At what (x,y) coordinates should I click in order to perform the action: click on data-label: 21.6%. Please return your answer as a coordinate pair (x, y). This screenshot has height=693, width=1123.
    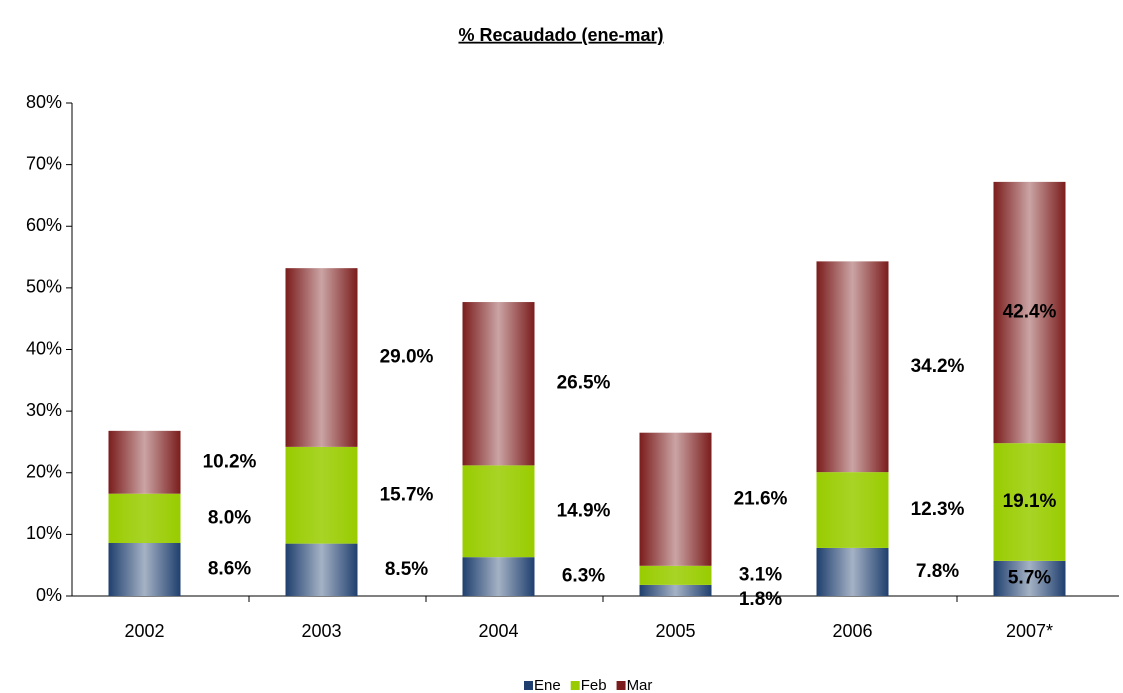
    Looking at the image, I should click on (761, 498).